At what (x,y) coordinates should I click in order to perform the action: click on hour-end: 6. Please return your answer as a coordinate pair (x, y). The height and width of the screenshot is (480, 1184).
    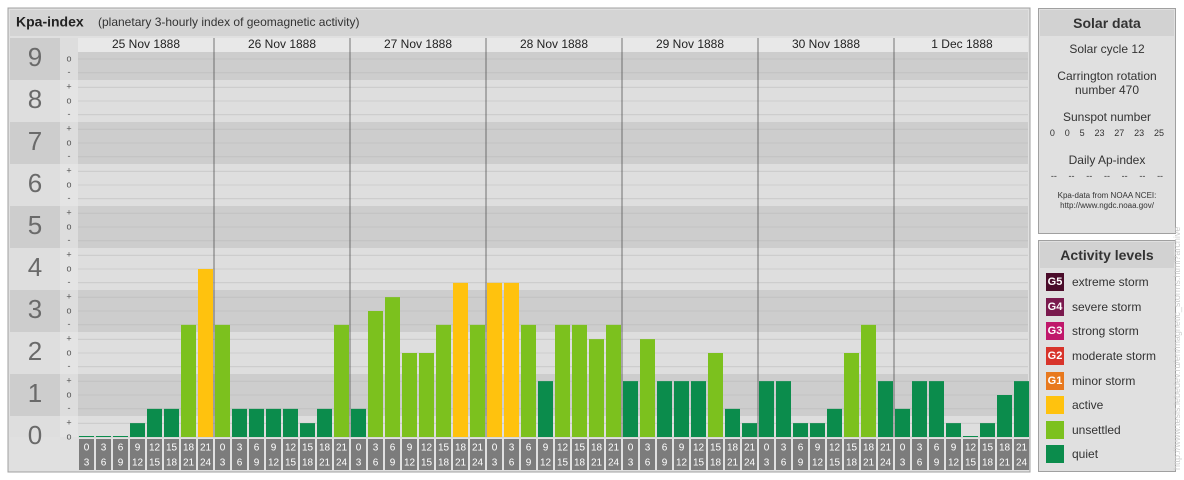
    Looking at the image, I should click on (376, 463).